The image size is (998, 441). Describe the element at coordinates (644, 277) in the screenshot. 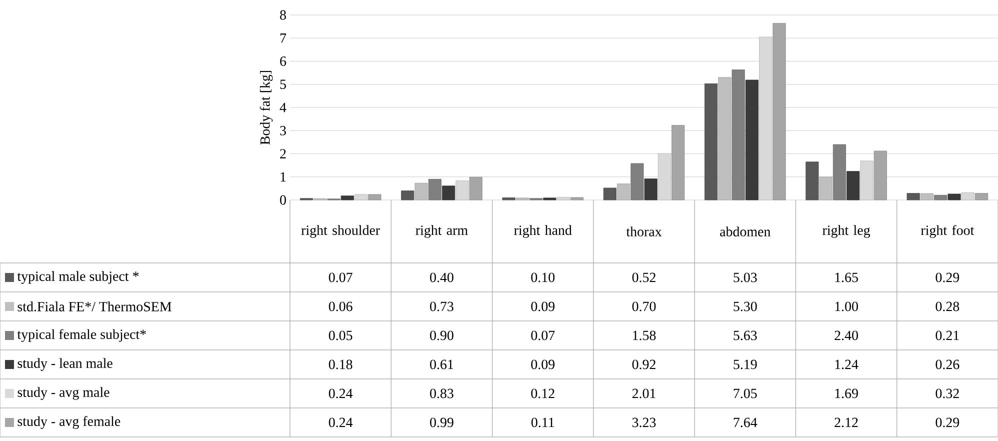

I see `data-label: 0.52` at that location.